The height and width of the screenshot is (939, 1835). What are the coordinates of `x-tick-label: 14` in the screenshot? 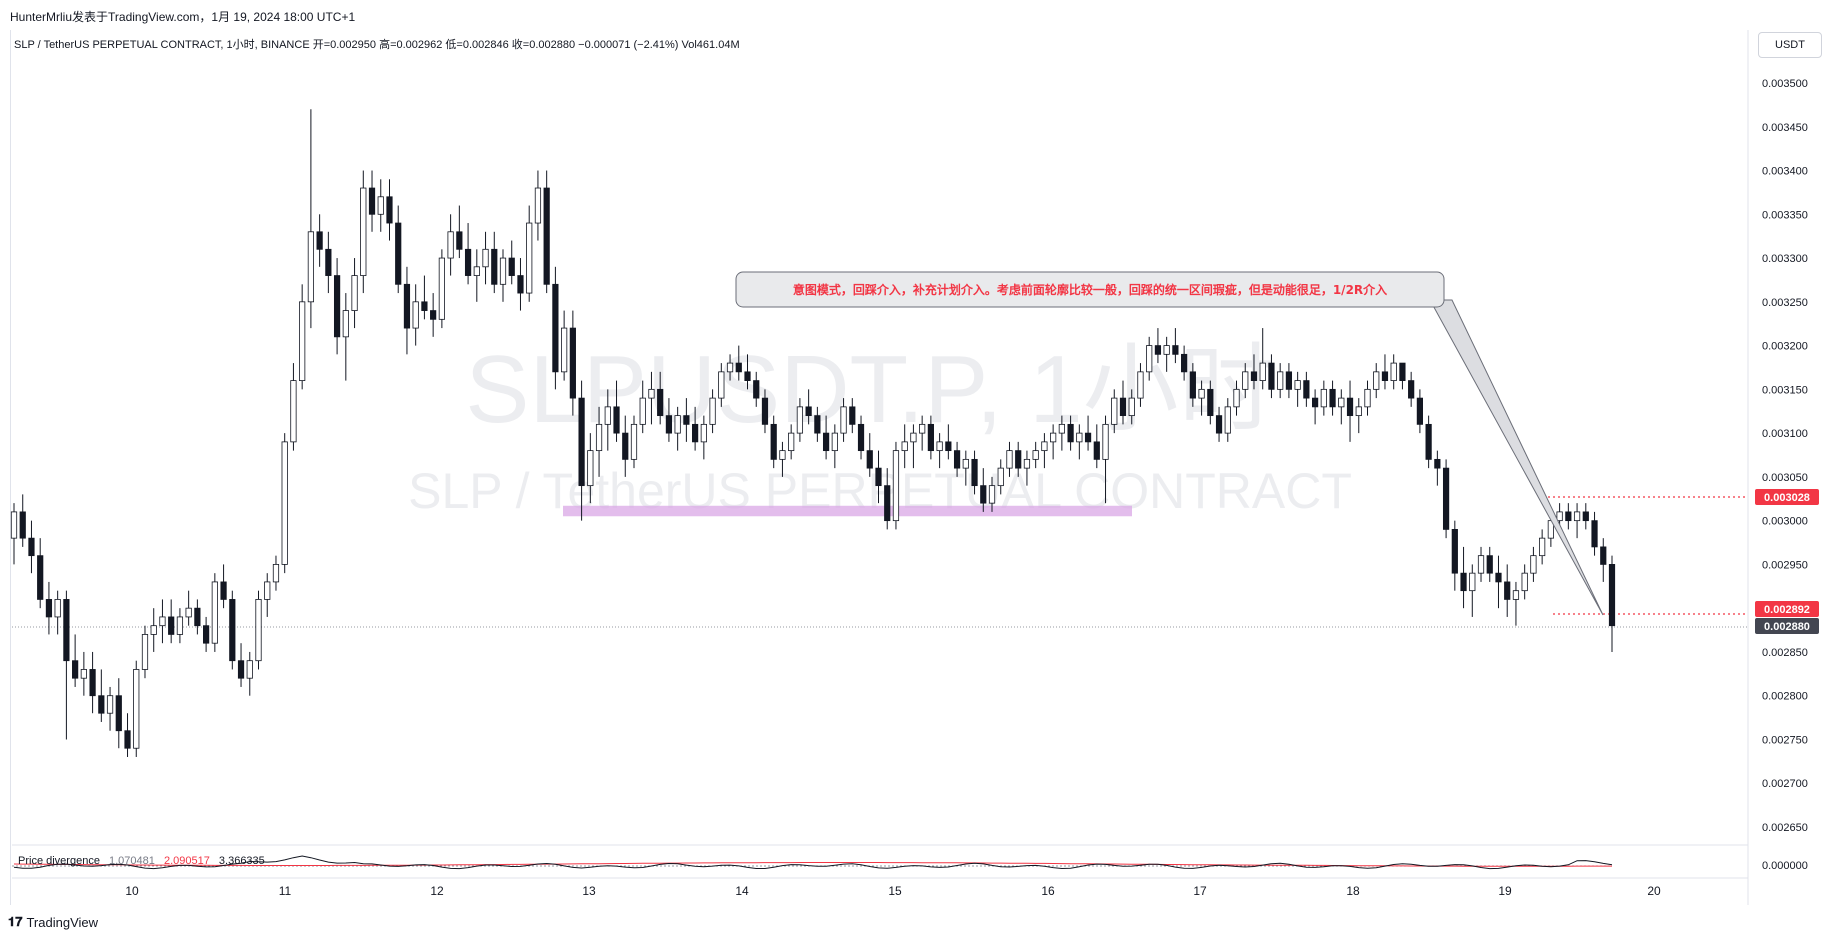 It's located at (742, 891).